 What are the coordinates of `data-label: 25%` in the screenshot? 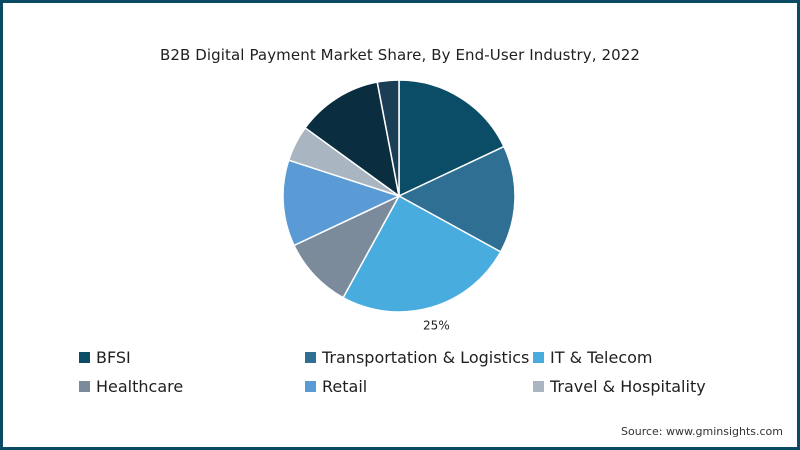 It's located at (436, 326).